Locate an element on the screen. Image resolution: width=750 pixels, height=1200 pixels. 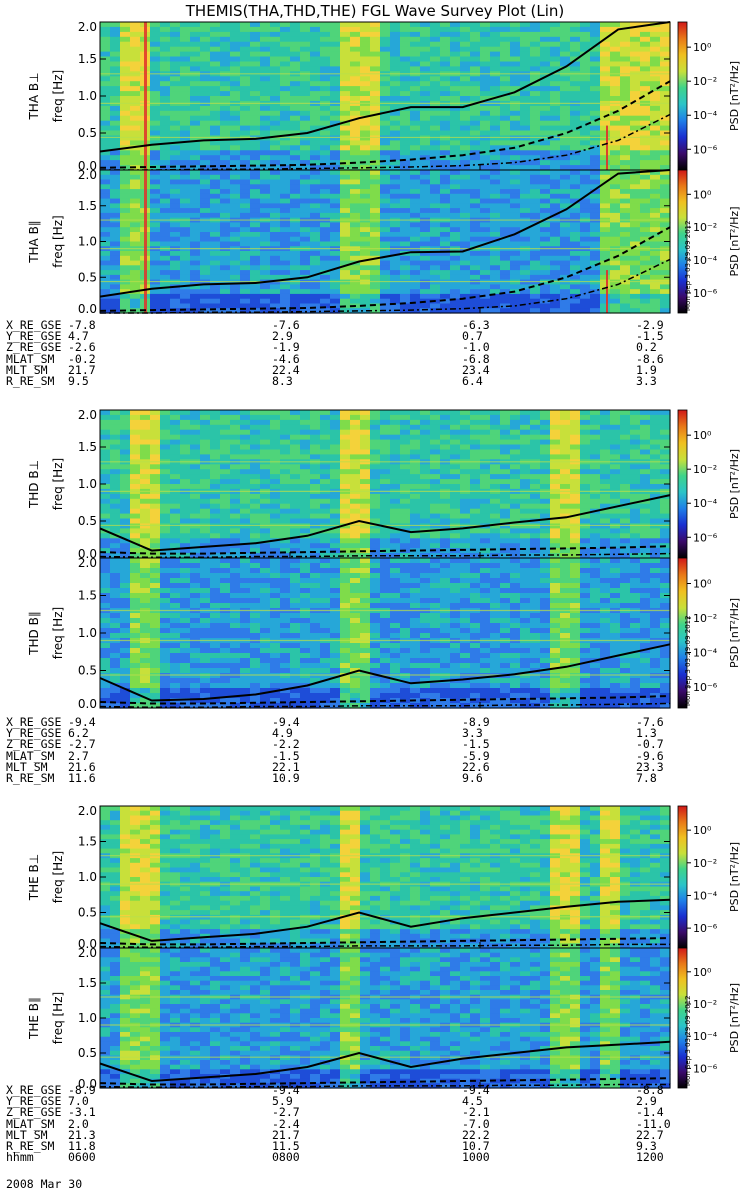
ephemeris-label: R_RE_SM is located at coordinates (30, 777).